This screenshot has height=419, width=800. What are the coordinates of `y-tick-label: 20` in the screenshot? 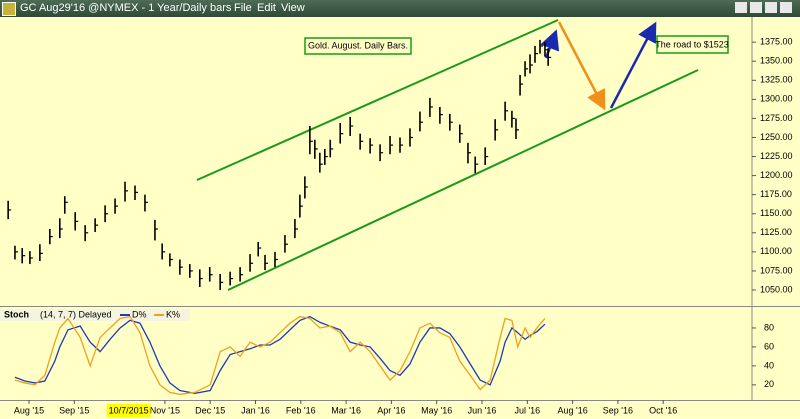 It's located at (769, 384).